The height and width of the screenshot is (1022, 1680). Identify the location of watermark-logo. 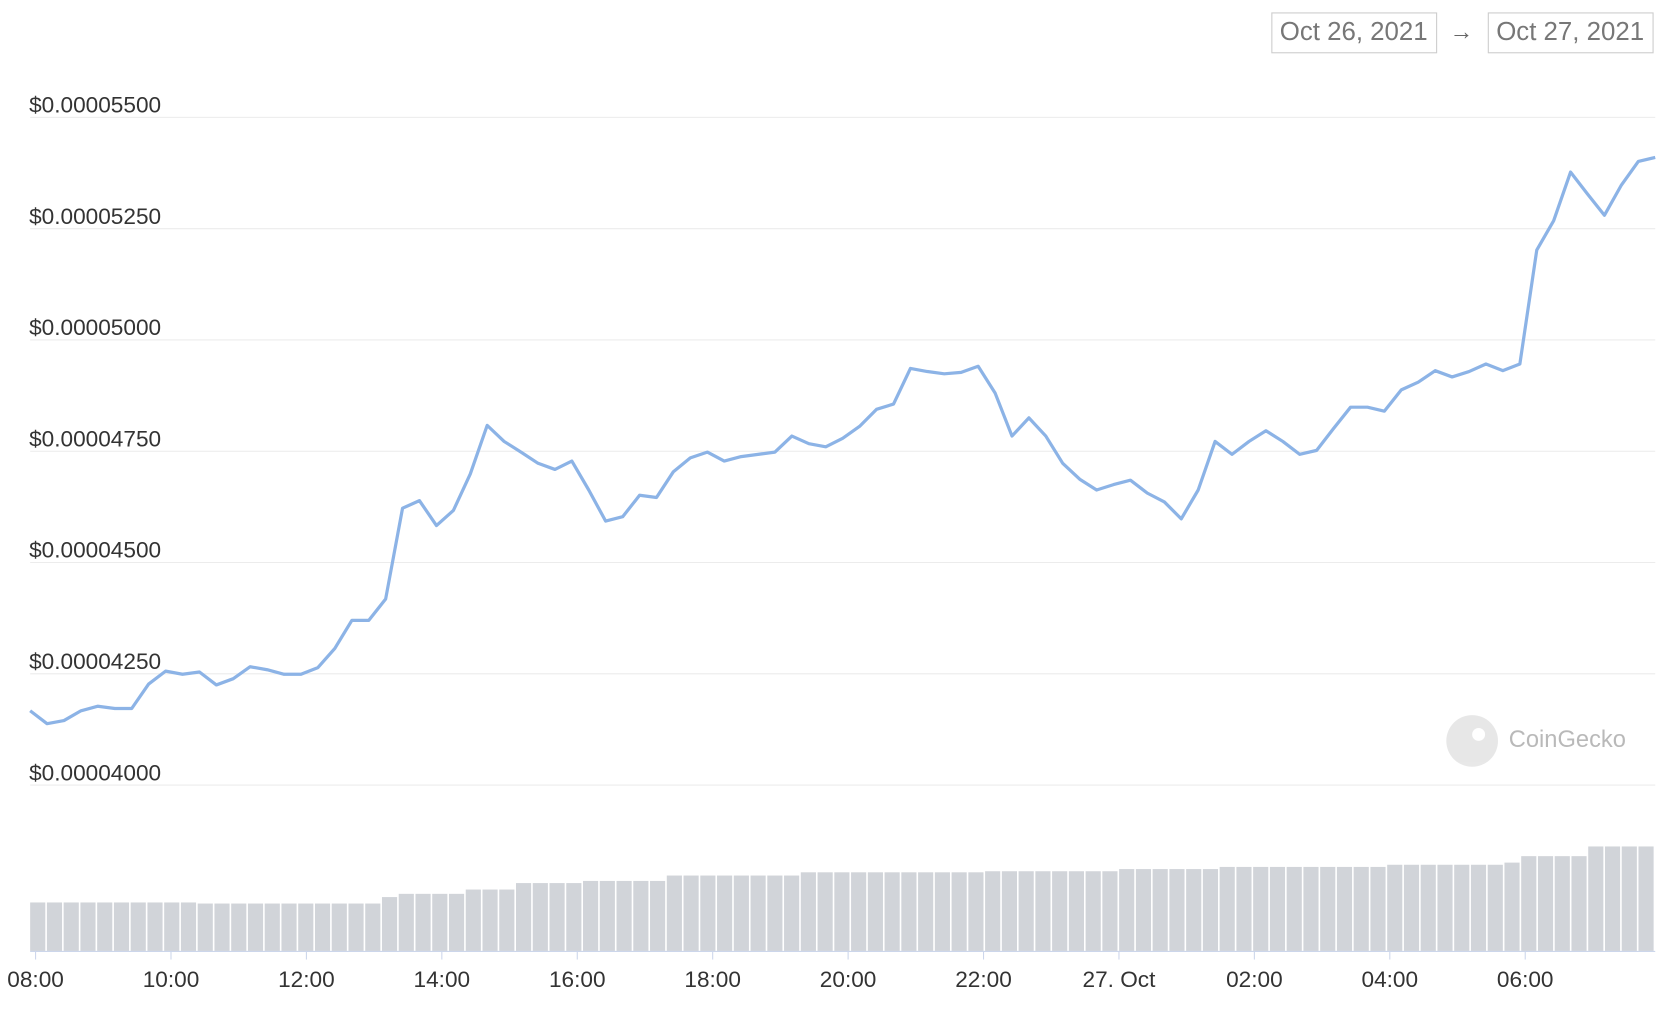
(1472, 741).